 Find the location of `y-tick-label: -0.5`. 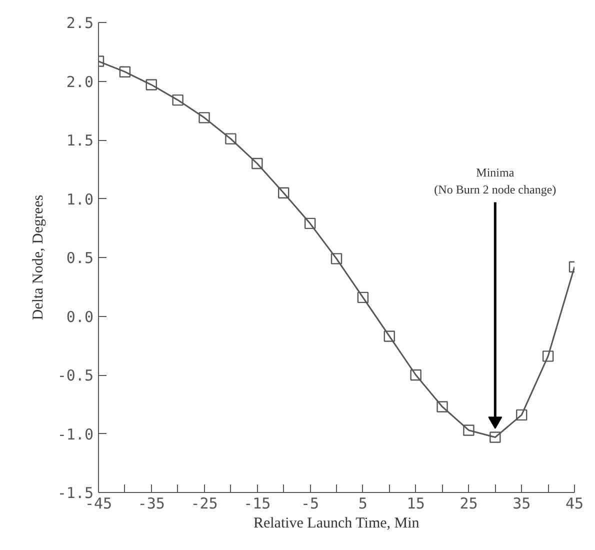

y-tick-label: -0.5 is located at coordinates (75, 375).